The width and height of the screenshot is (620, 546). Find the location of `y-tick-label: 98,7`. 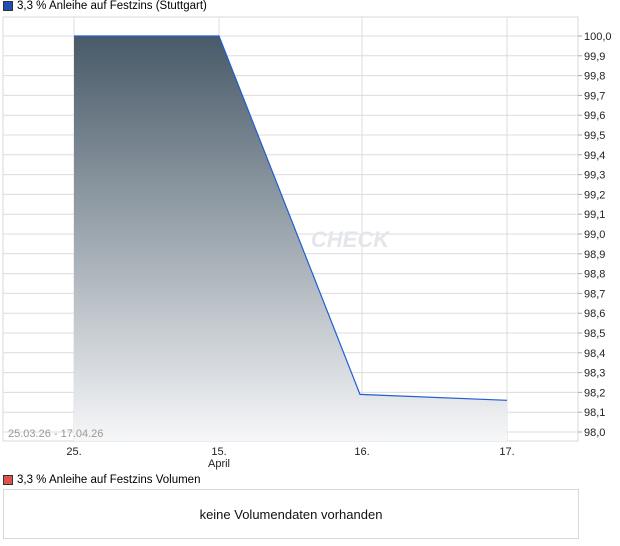

y-tick-label: 98,7 is located at coordinates (594, 294).